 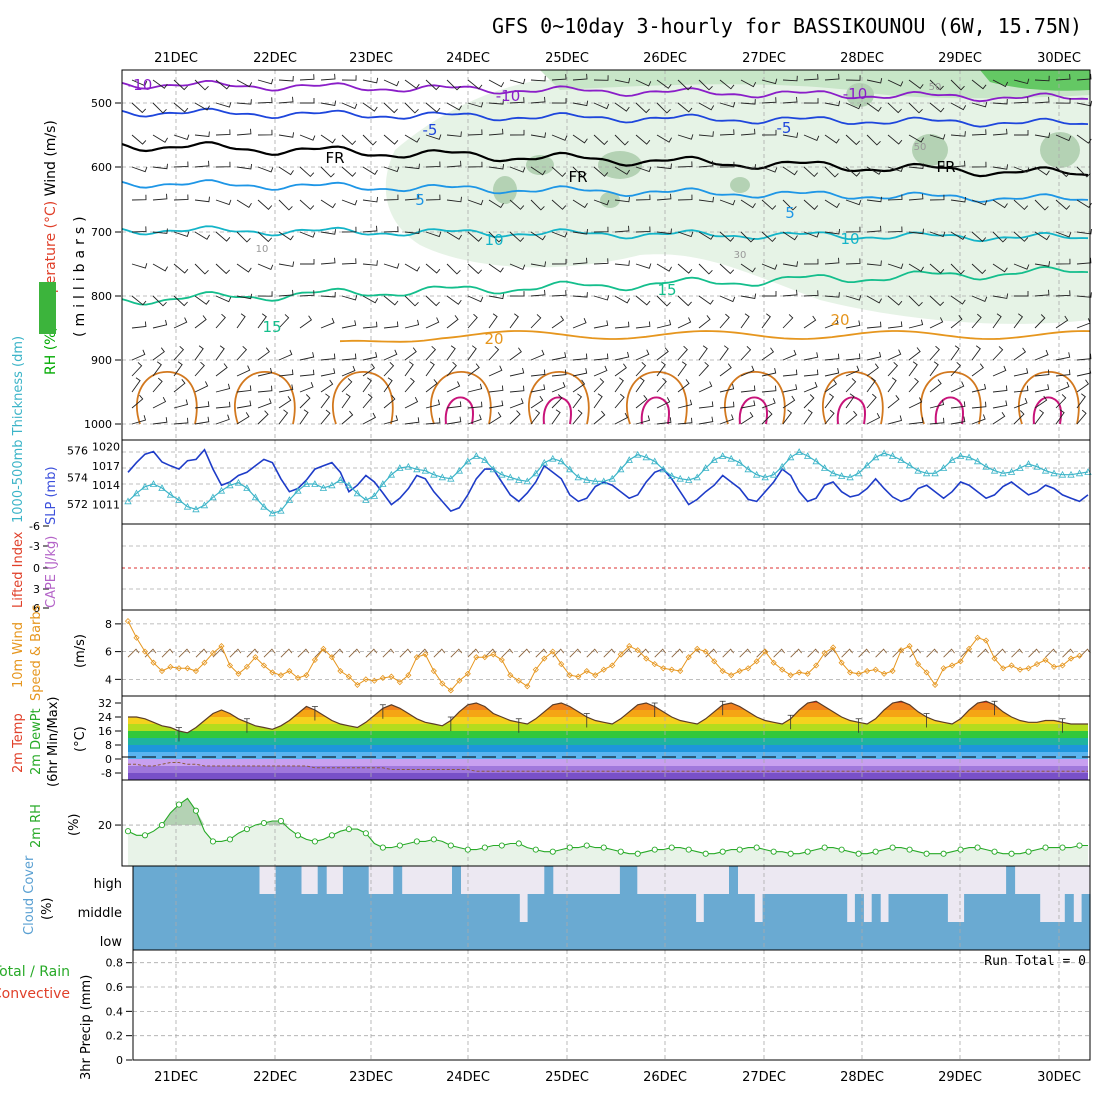 What do you see at coordinates (665, 58) in the screenshot?
I see `top-date-label: 26DEC` at bounding box center [665, 58].